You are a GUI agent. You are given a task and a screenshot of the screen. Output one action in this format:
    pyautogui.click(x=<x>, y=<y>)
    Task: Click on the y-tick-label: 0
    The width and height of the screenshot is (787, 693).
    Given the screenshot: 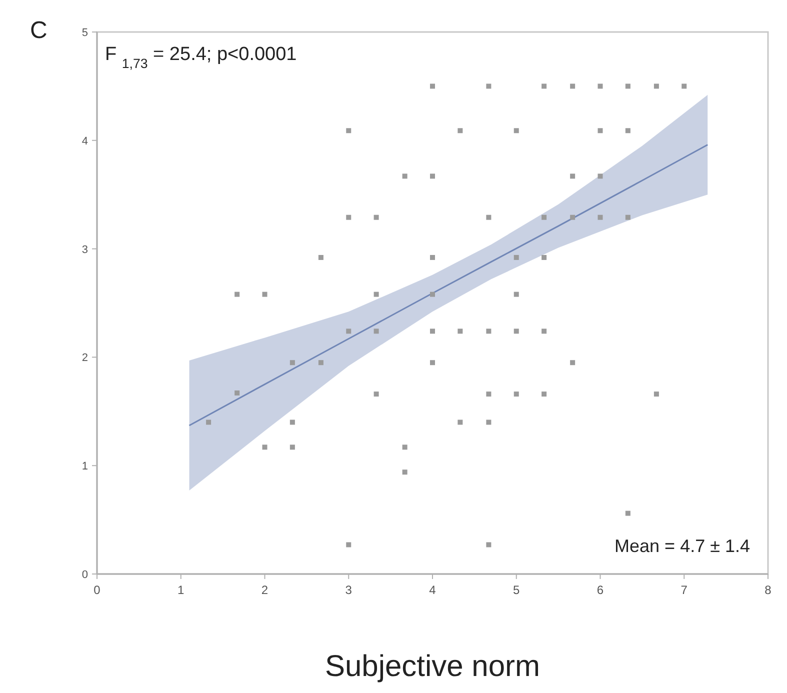 What is the action you would take?
    pyautogui.click(x=85, y=575)
    